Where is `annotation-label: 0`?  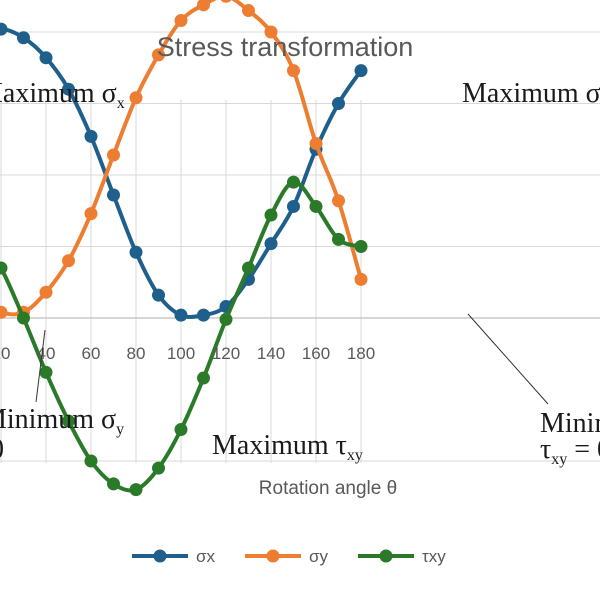 annotation-label: 0 is located at coordinates (2, 449).